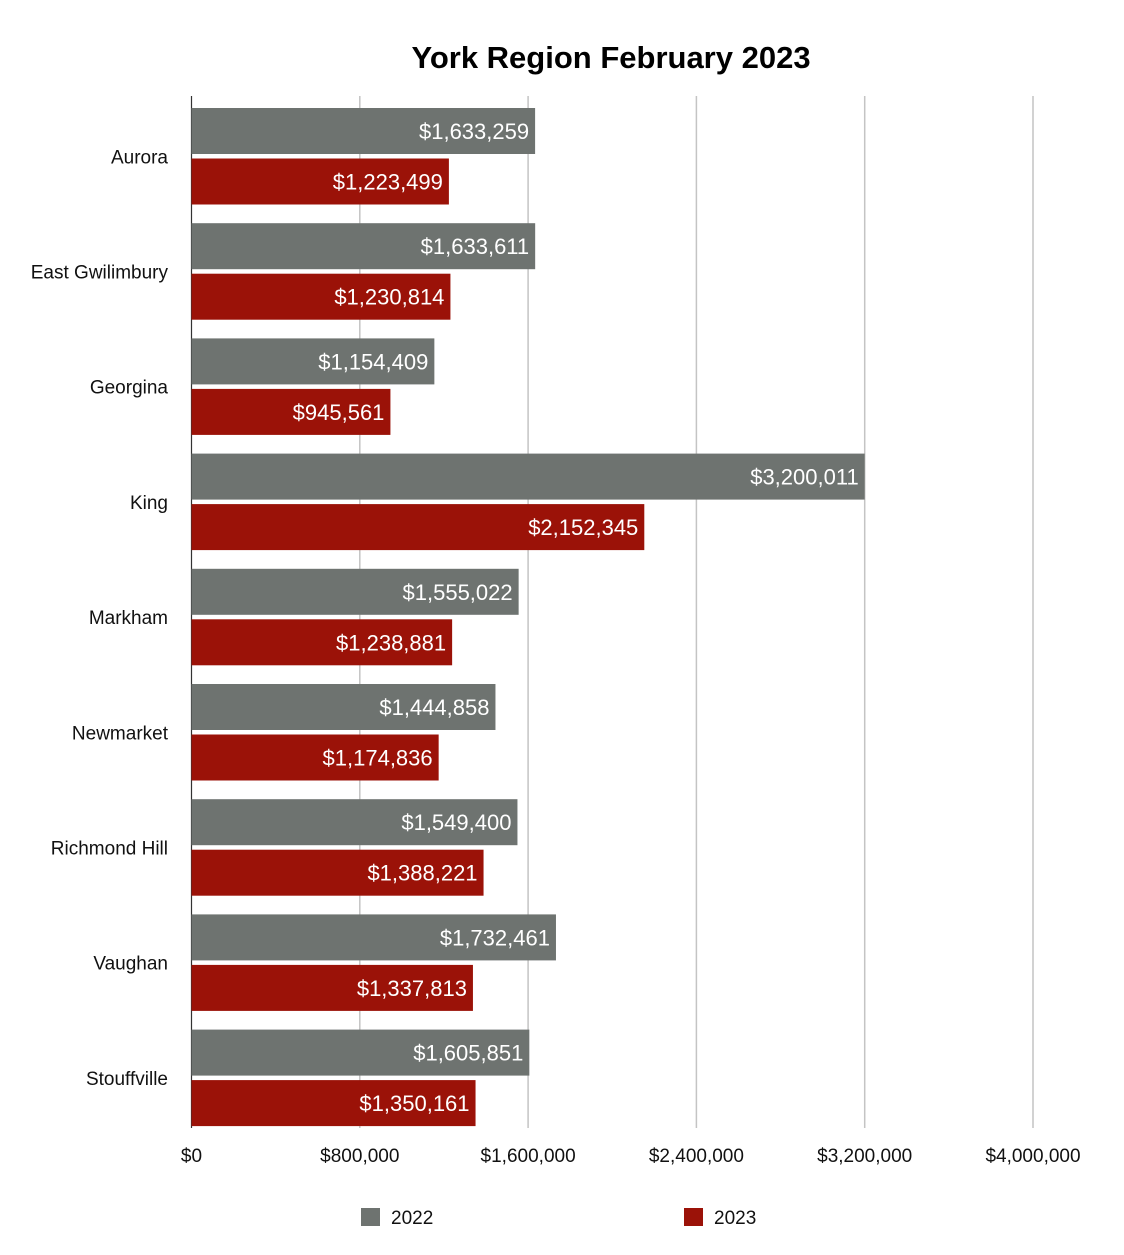  What do you see at coordinates (100, 272) in the screenshot?
I see `category-label: East Gwilimbury` at bounding box center [100, 272].